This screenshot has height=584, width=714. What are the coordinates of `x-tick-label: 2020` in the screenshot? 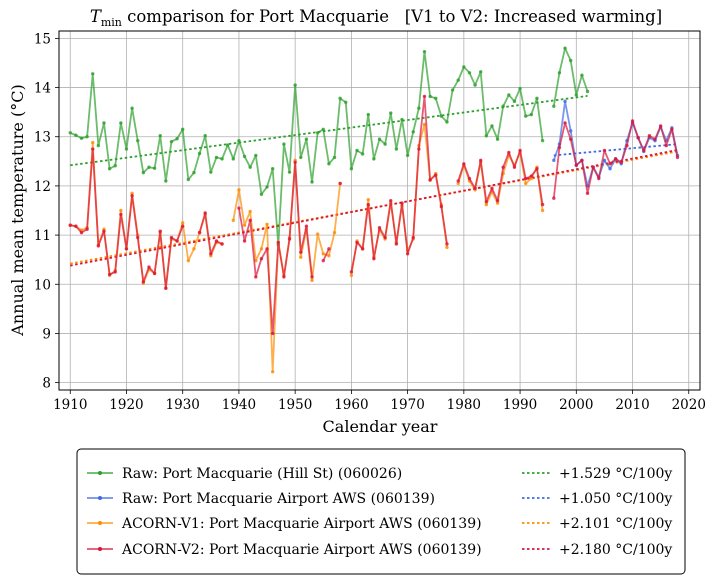 It's located at (689, 405).